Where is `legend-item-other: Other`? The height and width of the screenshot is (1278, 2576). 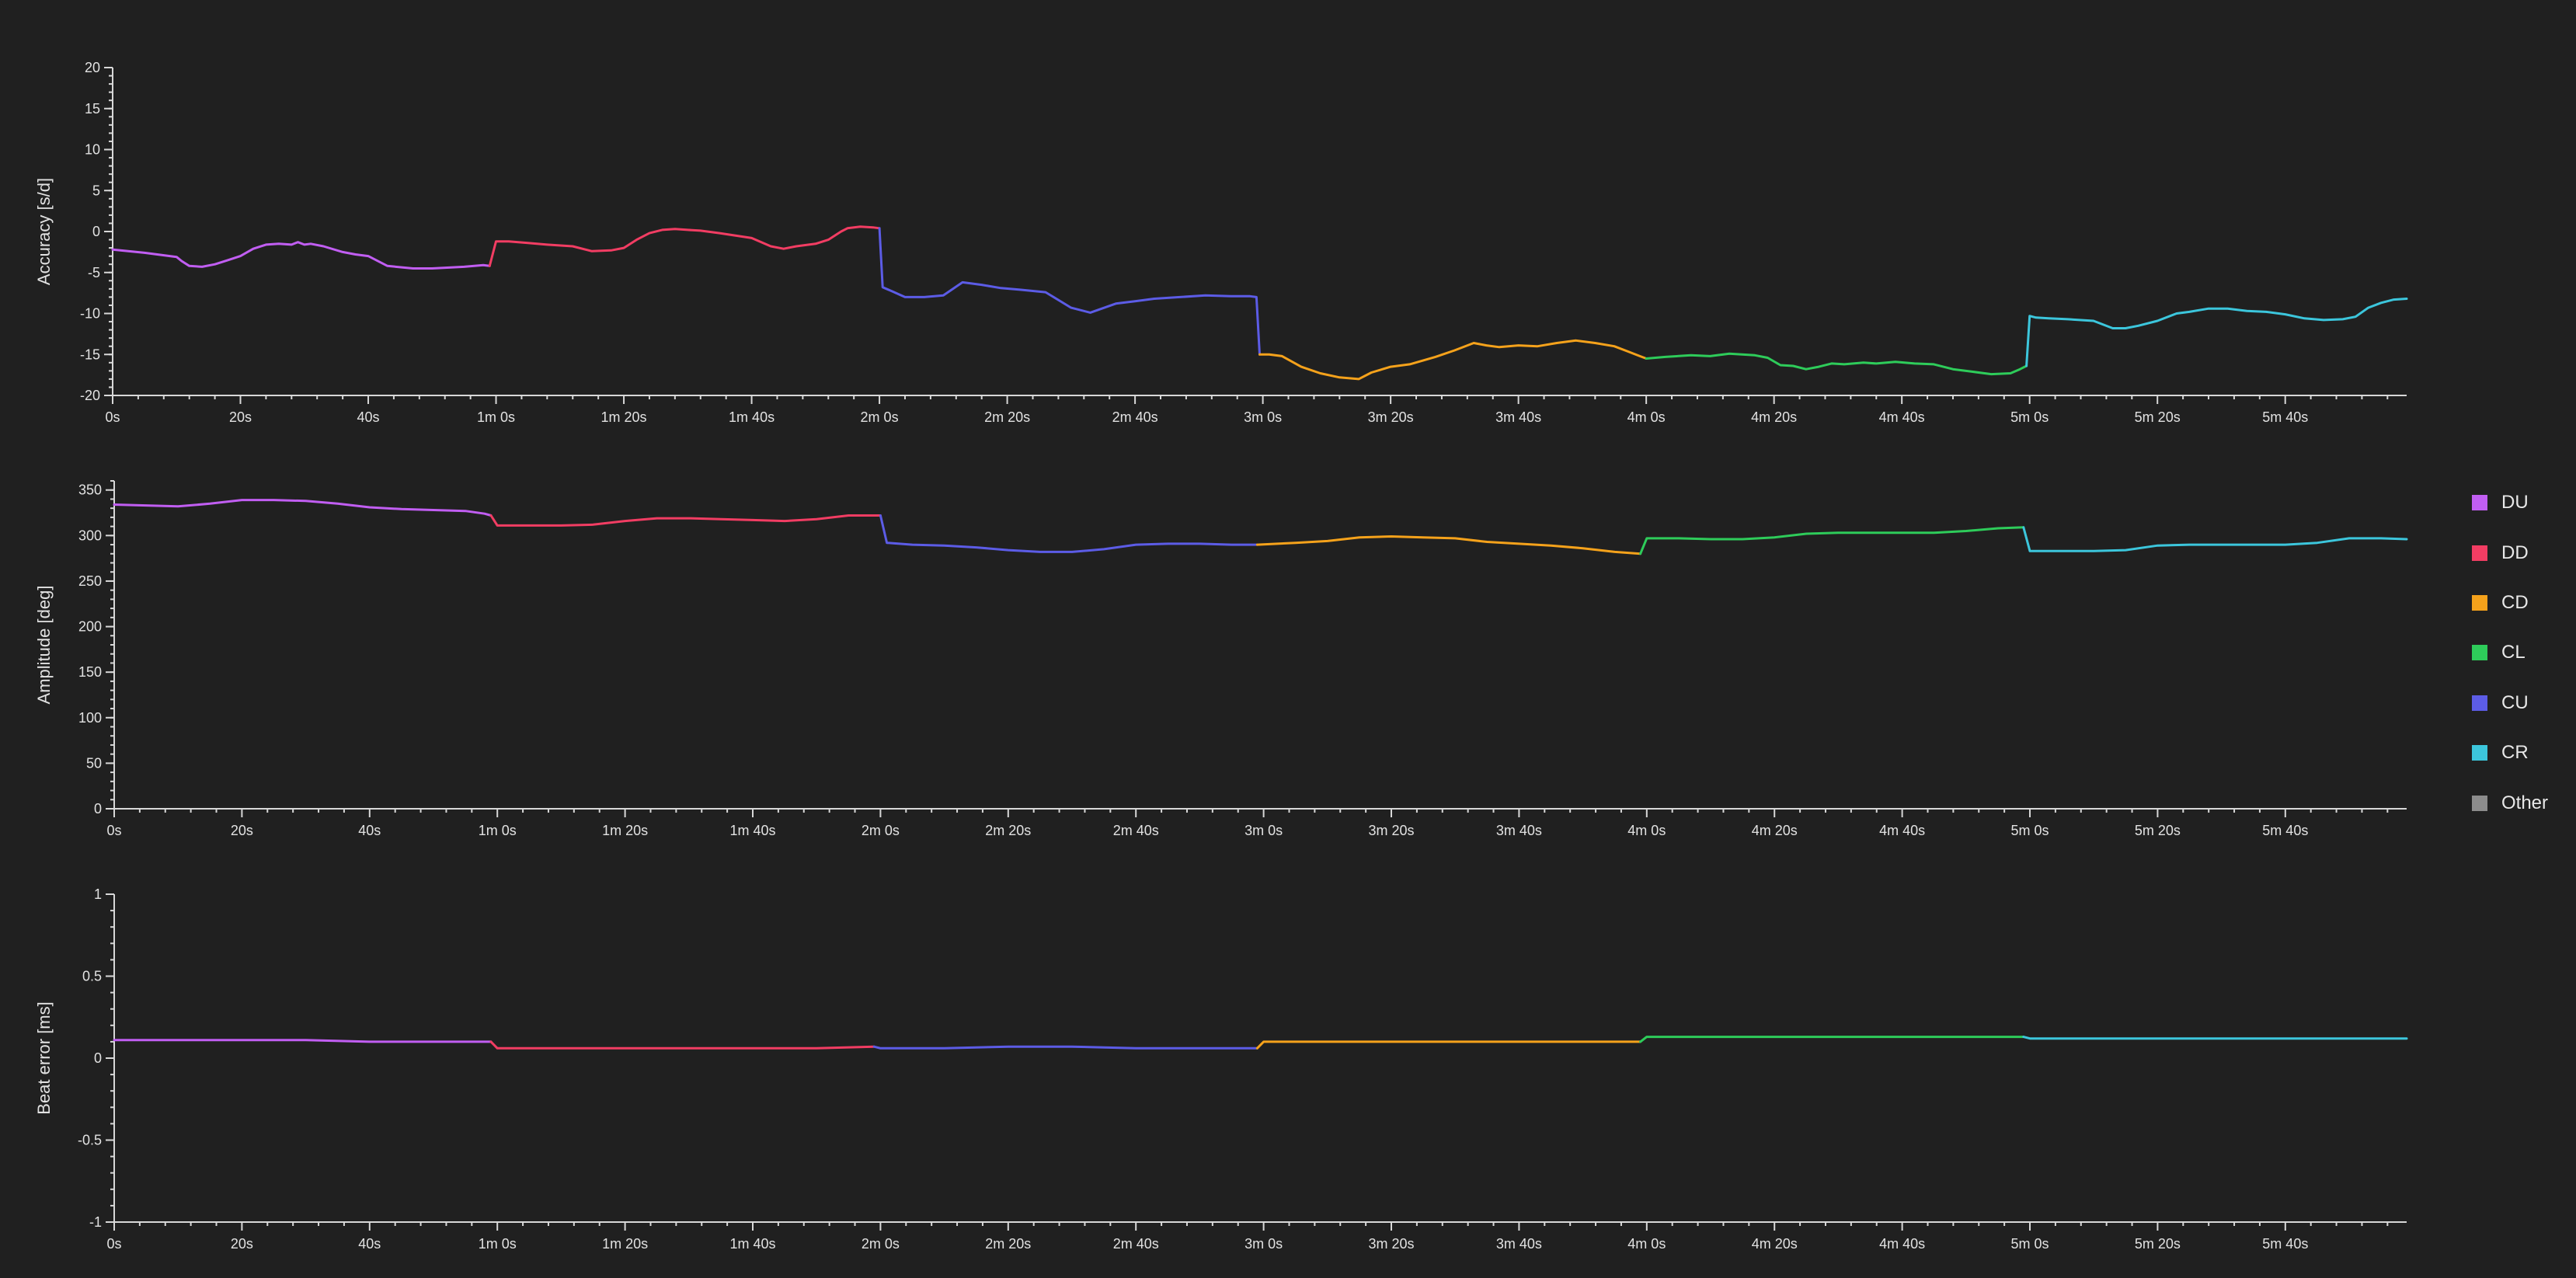
legend-item-other: Other is located at coordinates (2510, 802).